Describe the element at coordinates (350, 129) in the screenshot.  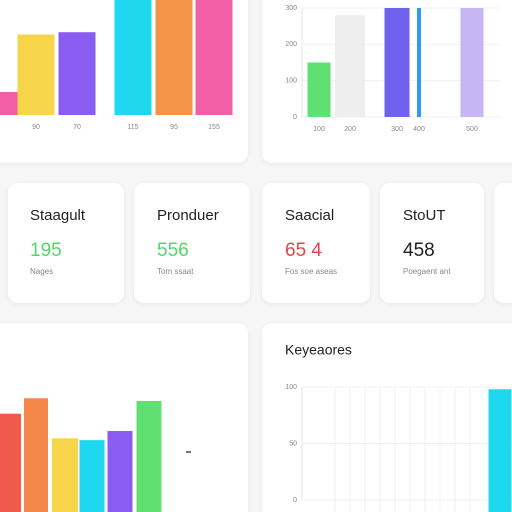
I see `x-tick-label: 200` at that location.